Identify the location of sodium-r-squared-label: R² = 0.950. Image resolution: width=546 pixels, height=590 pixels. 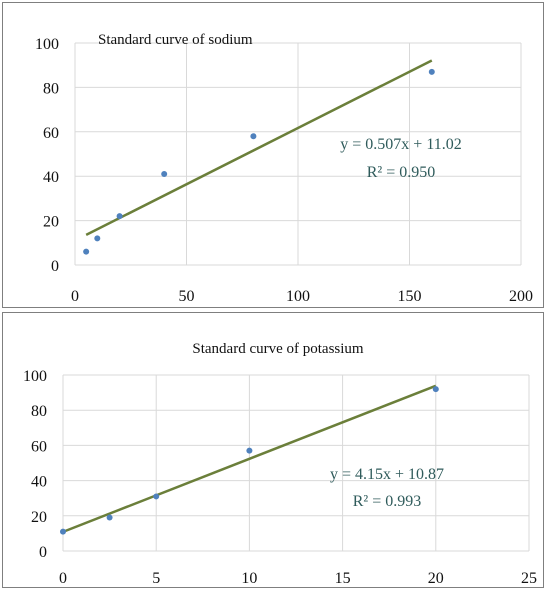
(401, 172).